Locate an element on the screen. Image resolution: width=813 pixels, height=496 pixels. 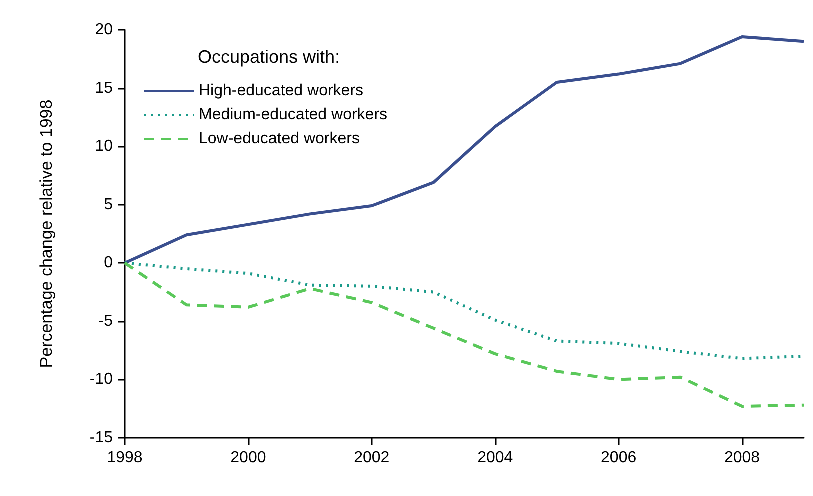
legend-label: Medium-educated workers is located at coordinates (293, 115).